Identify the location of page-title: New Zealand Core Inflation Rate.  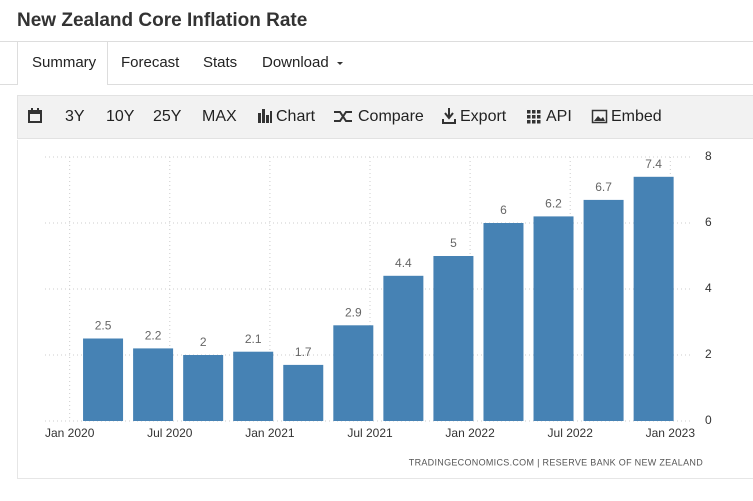
(162, 20).